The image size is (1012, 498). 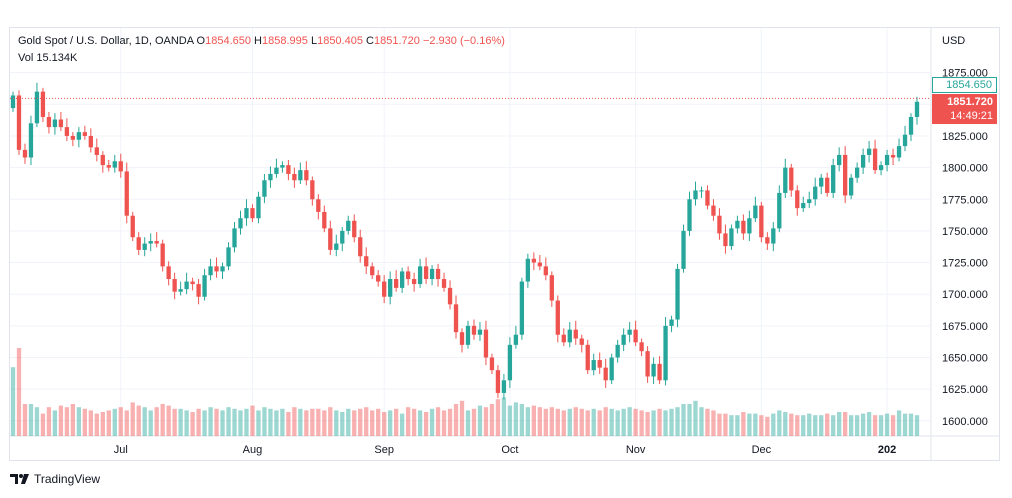 I want to click on symbol-name: Gold Spot / U.S. Dollar, 1D, OANDA, so click(x=106, y=41).